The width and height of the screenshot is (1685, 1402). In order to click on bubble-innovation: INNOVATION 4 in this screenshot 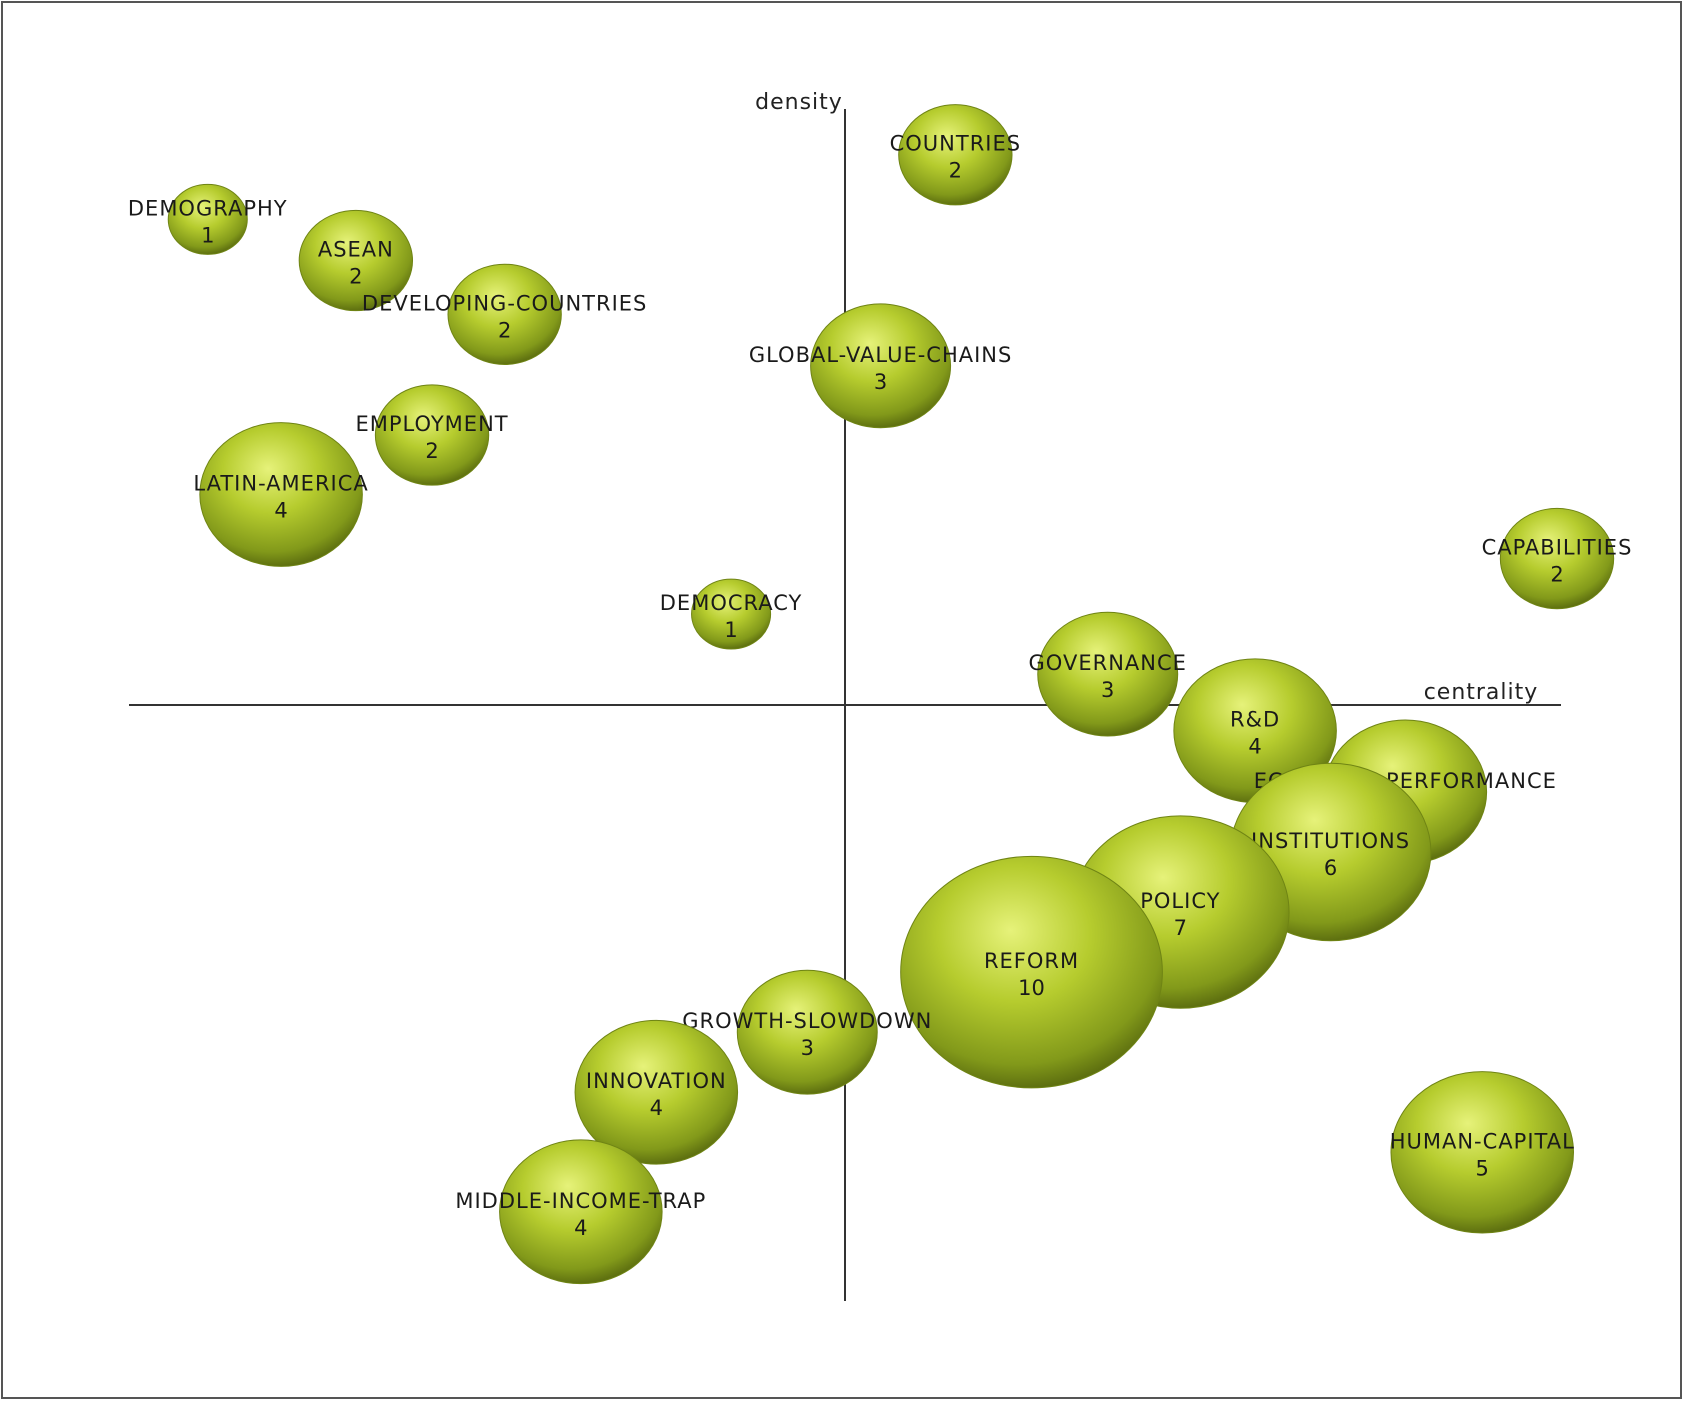, I will do `click(656, 1092)`.